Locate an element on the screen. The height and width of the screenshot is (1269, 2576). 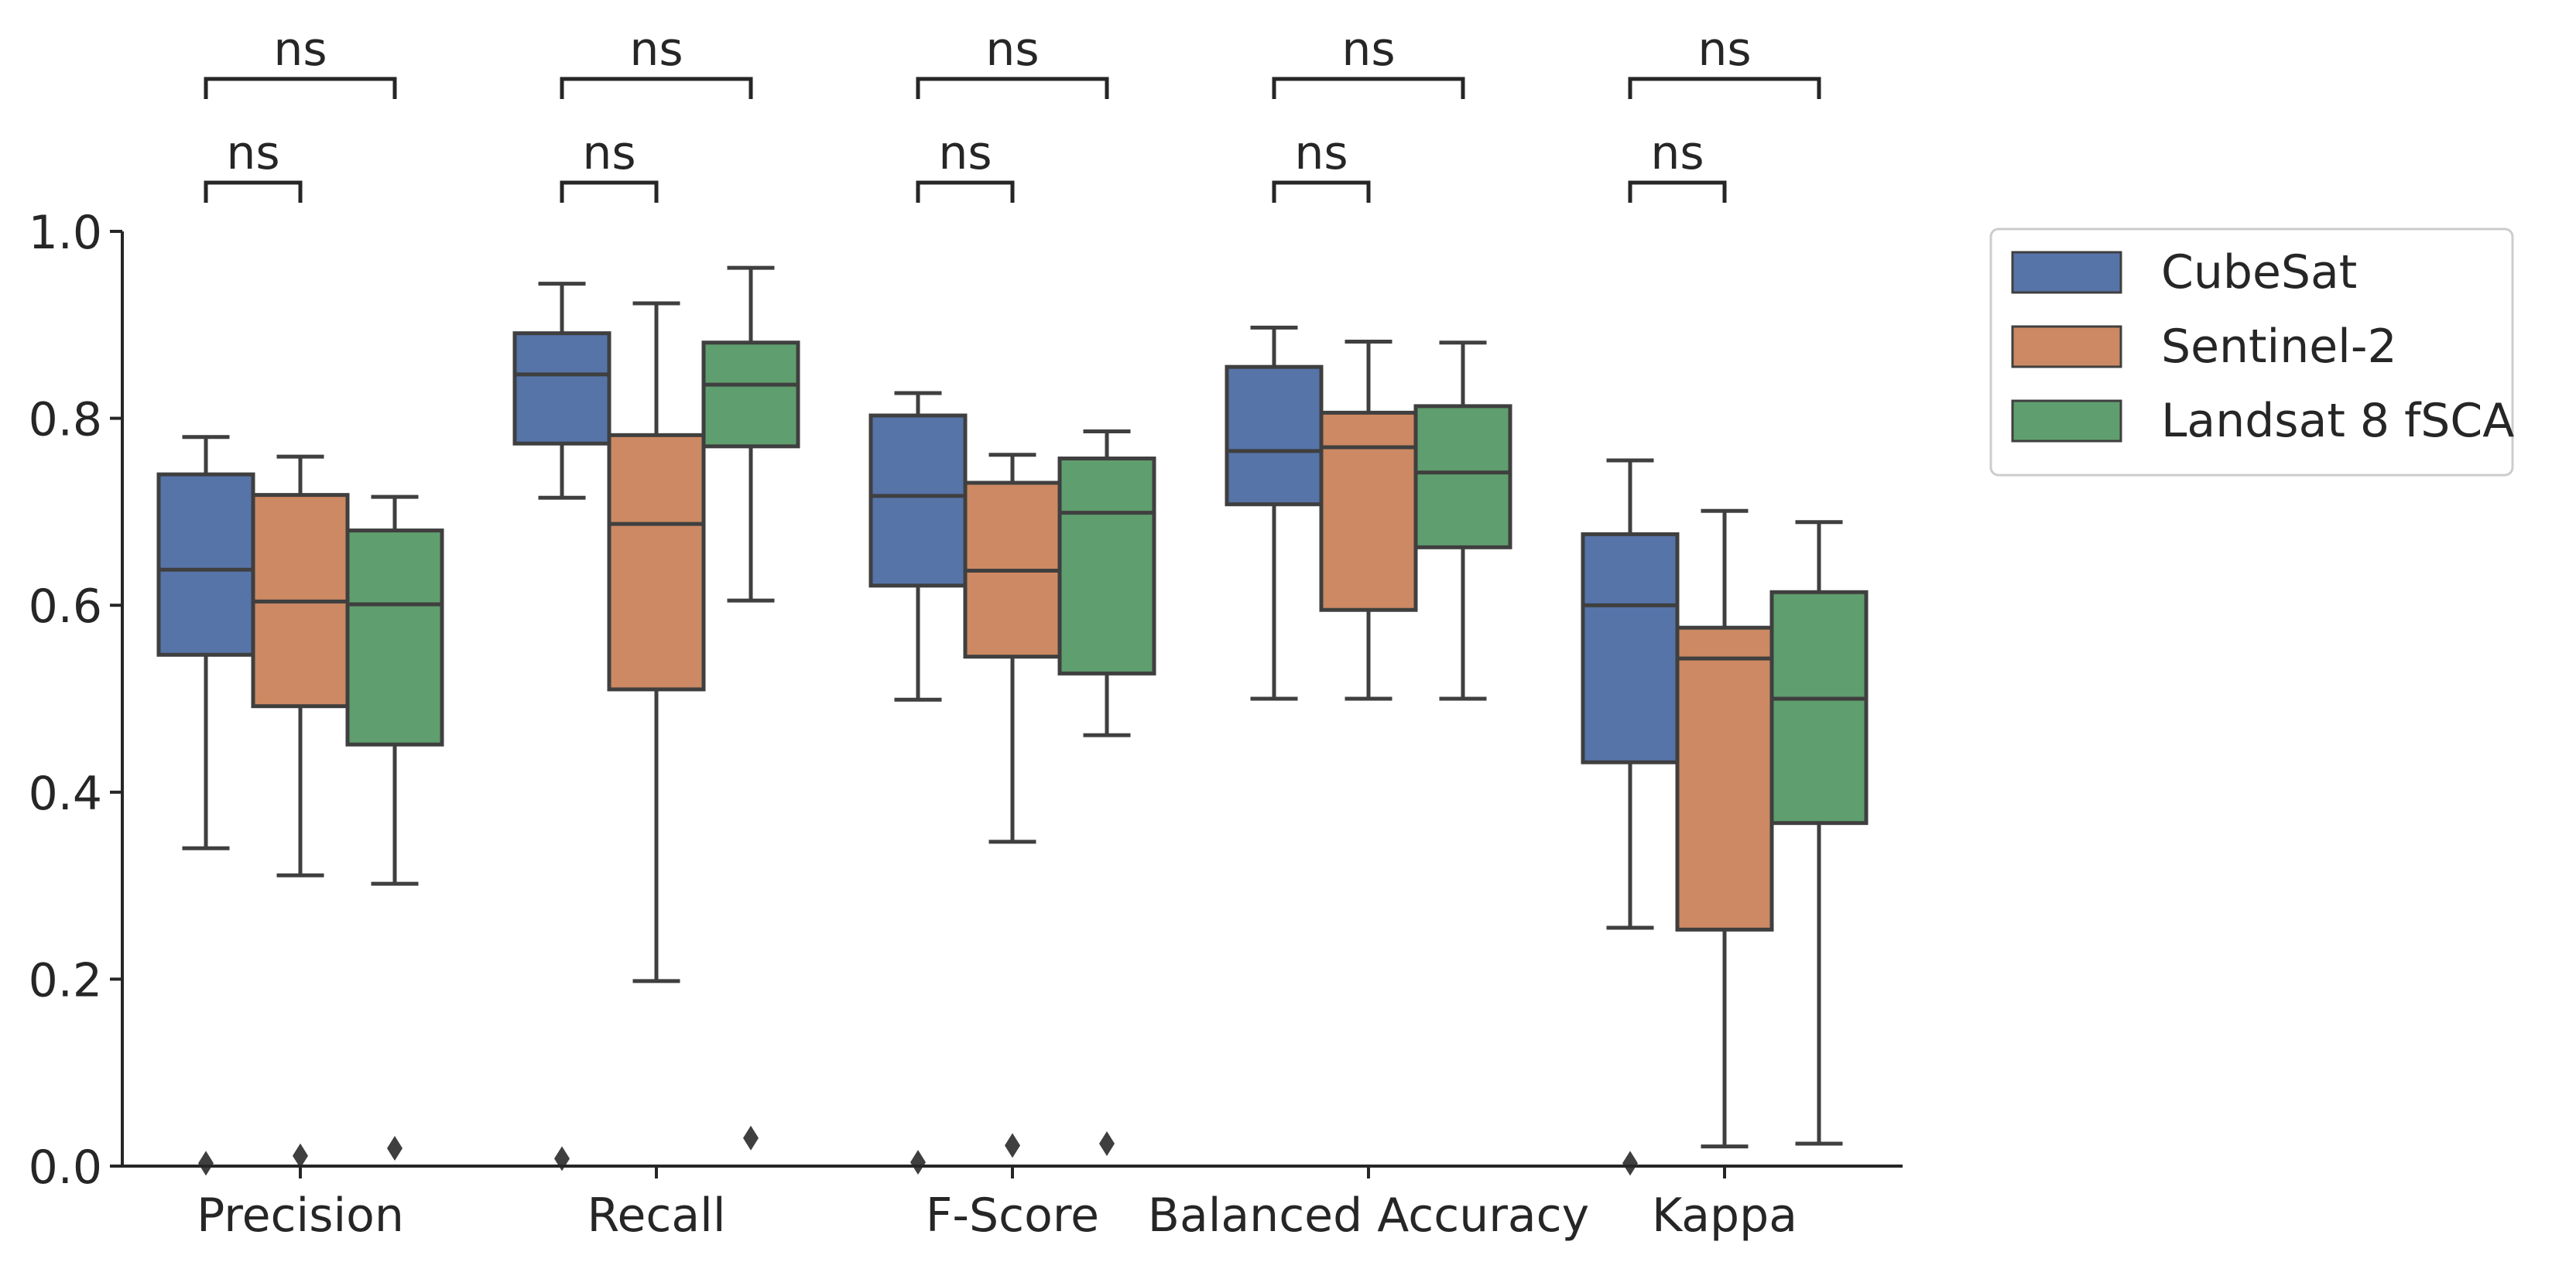
significance-bracket-f-score-1: ns is located at coordinates (965, 165).